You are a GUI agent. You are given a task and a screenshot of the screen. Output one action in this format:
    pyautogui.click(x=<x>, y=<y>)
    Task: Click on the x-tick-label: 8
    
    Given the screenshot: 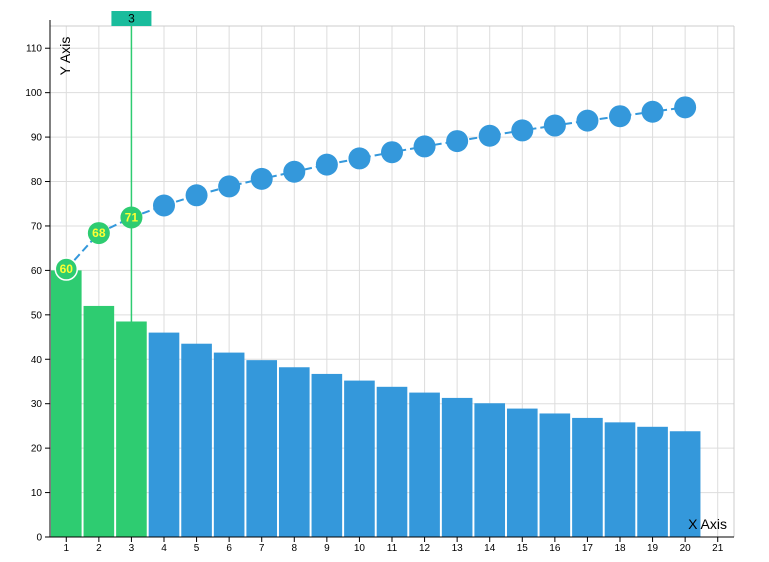 What is the action you would take?
    pyautogui.click(x=295, y=548)
    